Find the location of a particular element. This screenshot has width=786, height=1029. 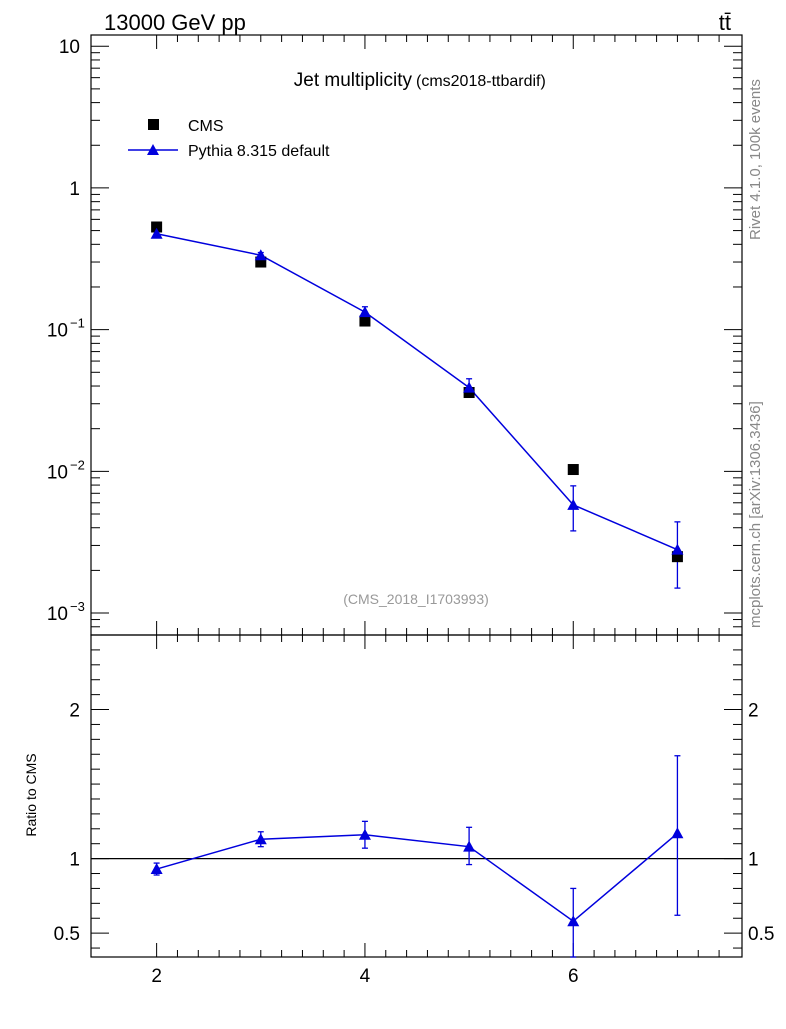

source-info-label: mcplots.cern.ch [arXiv:1306.3436] is located at coordinates (755, 514).